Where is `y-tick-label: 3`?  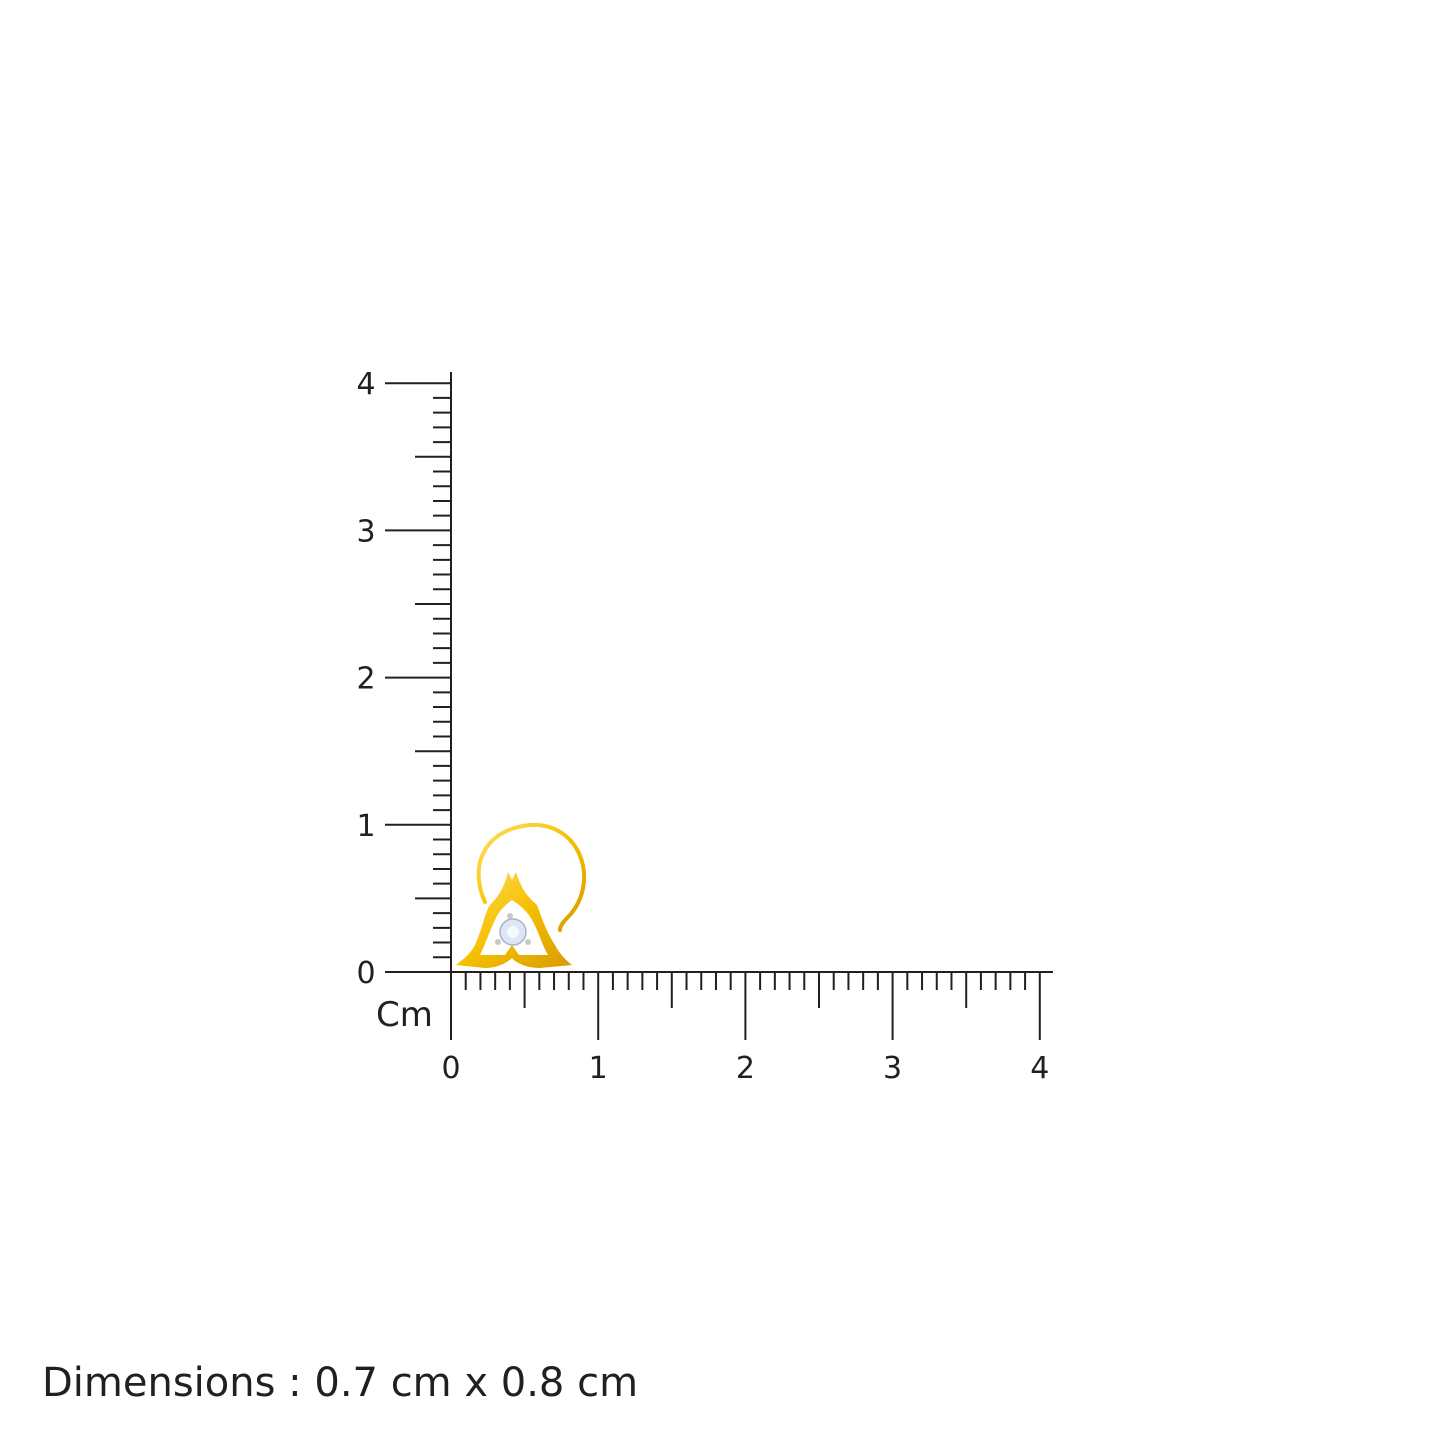
y-tick-label: 3 is located at coordinates (365, 531).